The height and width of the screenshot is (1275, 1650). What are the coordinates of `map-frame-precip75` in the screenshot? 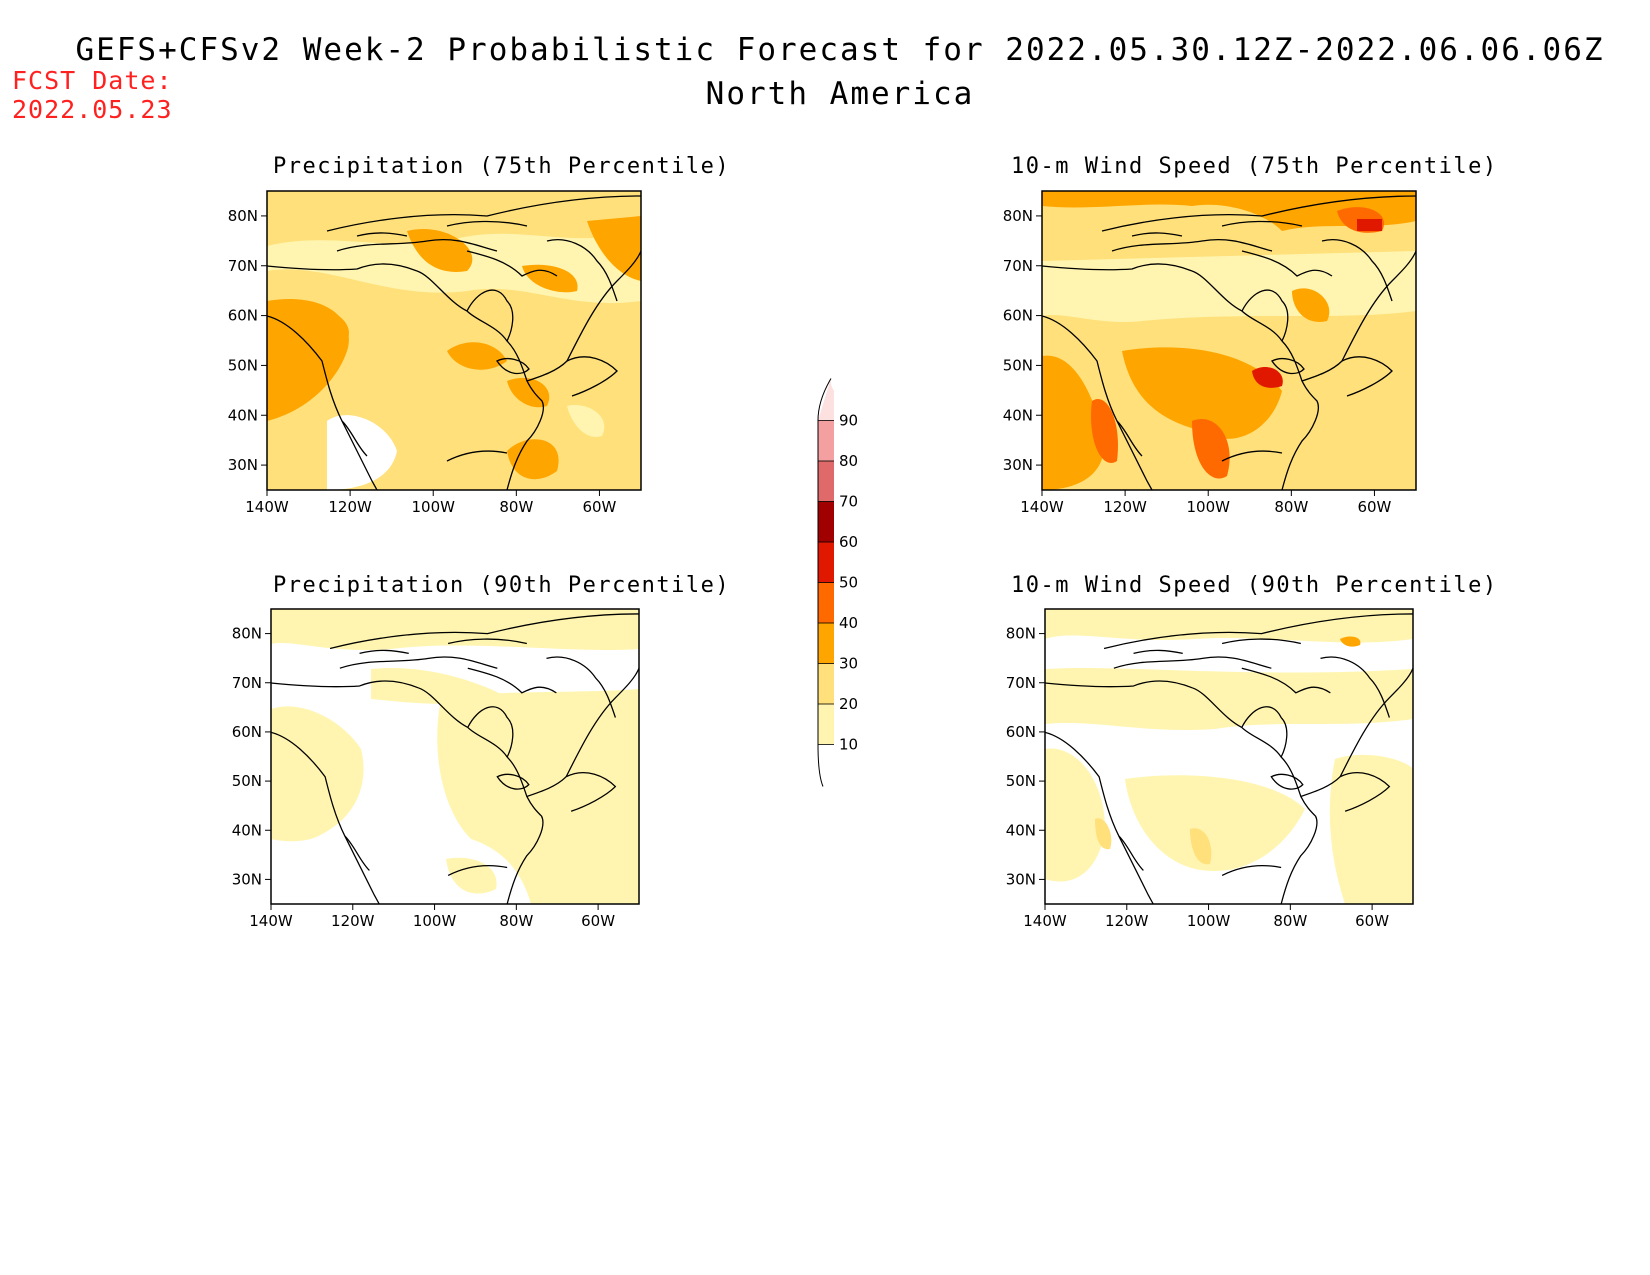 It's located at (454, 340).